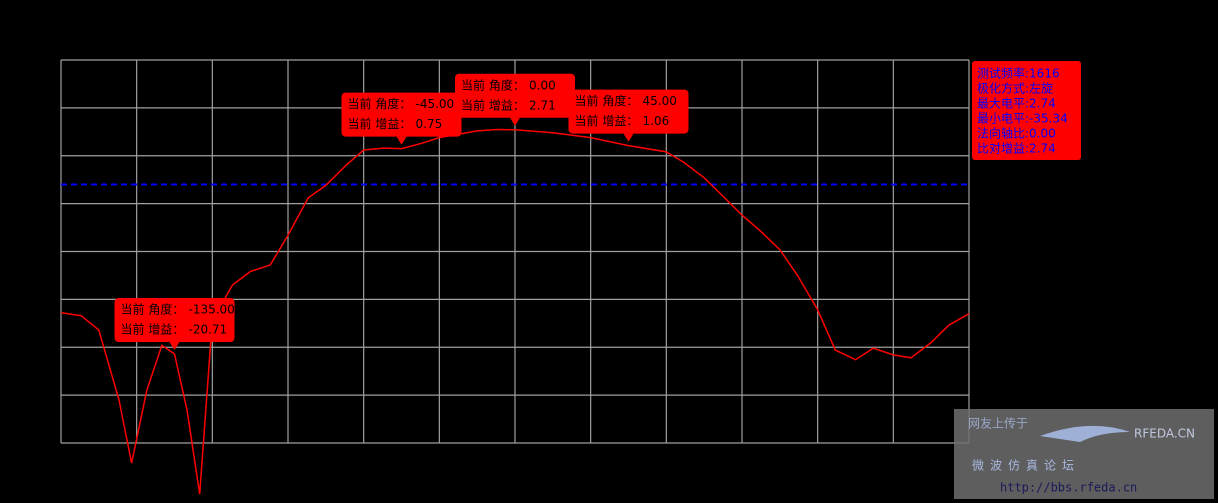 The height and width of the screenshot is (503, 1218). I want to click on watermark-box, so click(1084, 454).